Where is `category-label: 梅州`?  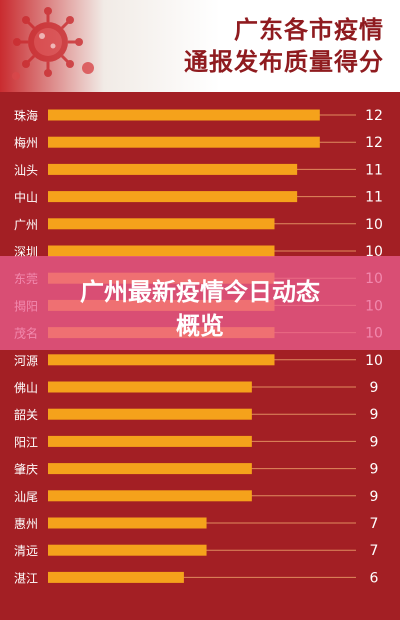 category-label: 梅州 is located at coordinates (26, 142).